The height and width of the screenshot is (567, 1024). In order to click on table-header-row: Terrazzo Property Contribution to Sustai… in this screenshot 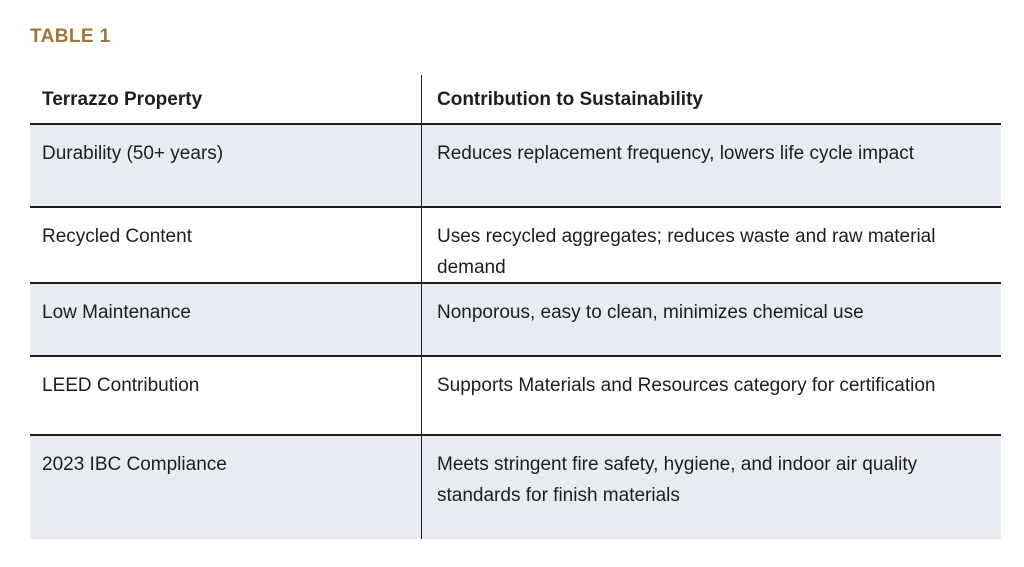, I will do `click(515, 99)`.